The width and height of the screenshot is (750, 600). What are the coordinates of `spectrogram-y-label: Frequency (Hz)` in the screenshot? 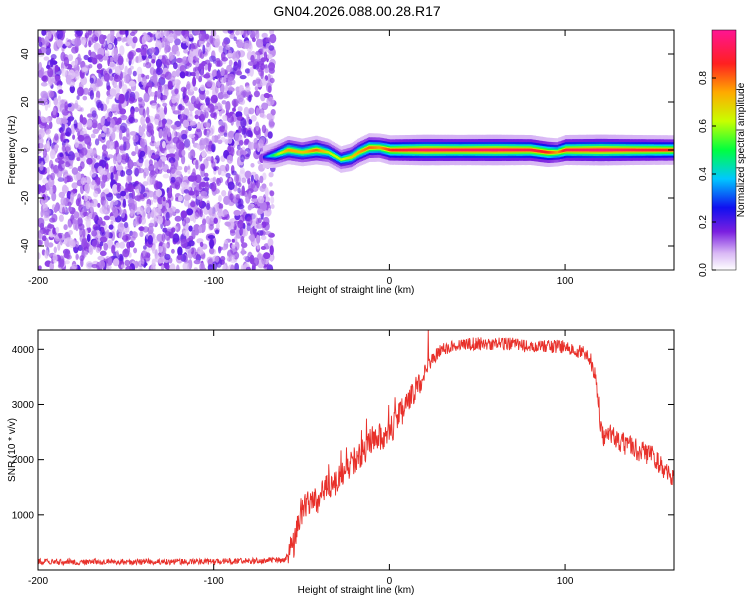 It's located at (12, 150).